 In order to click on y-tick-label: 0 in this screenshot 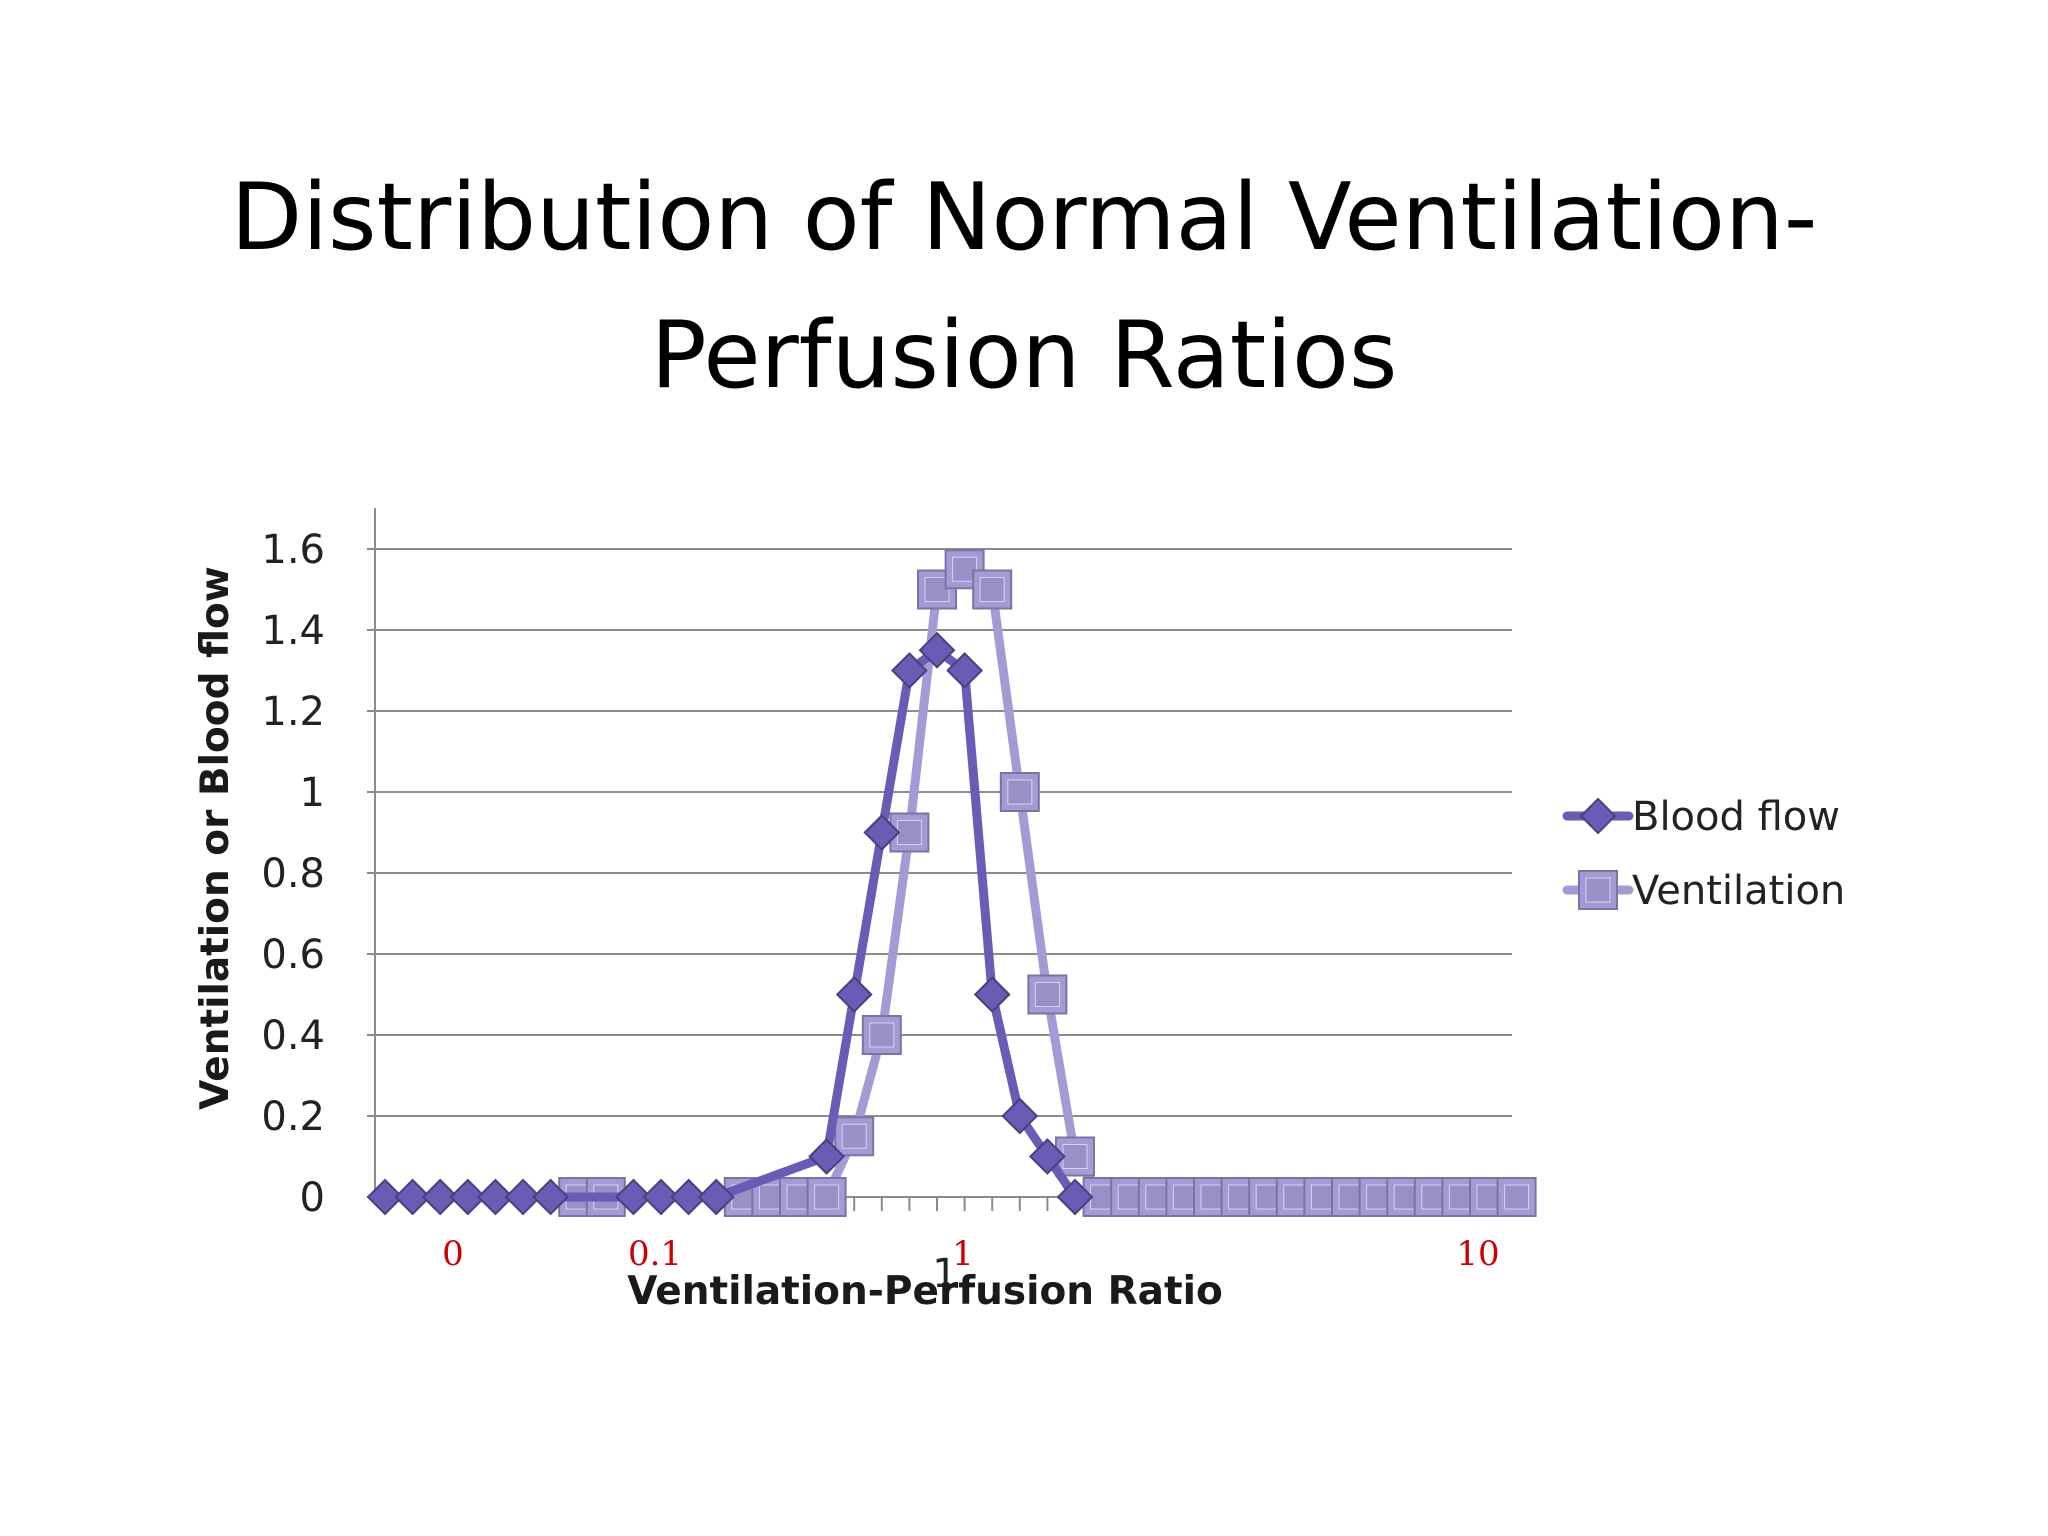, I will do `click(312, 1198)`.